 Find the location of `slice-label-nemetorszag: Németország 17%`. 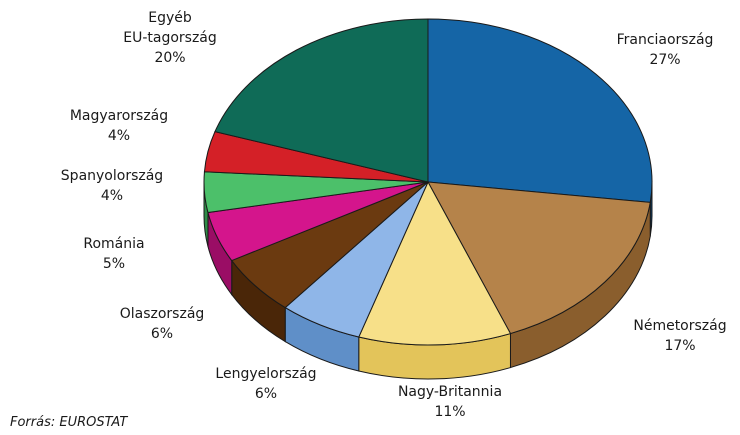

slice-label-nemetorszag: Németország 17% is located at coordinates (679, 336).